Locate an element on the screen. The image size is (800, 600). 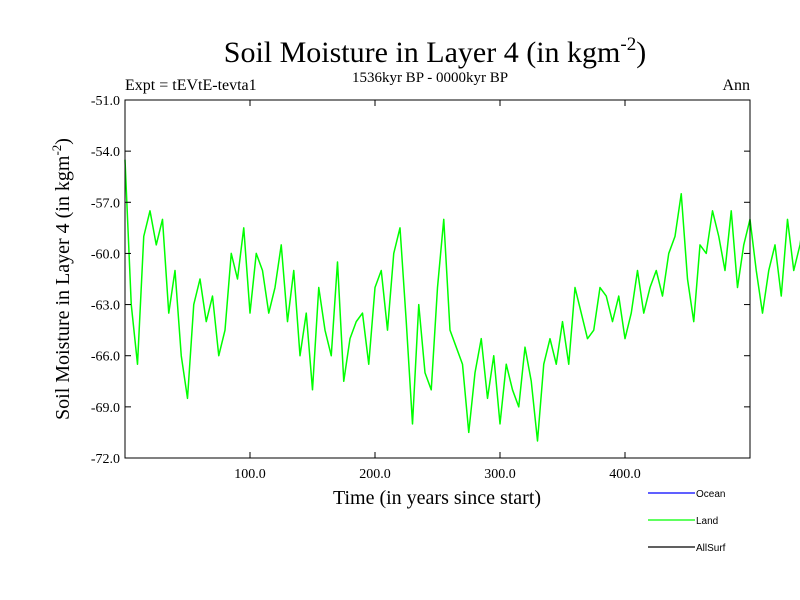
legend-label-allsurf: AllSurf is located at coordinates (711, 548).